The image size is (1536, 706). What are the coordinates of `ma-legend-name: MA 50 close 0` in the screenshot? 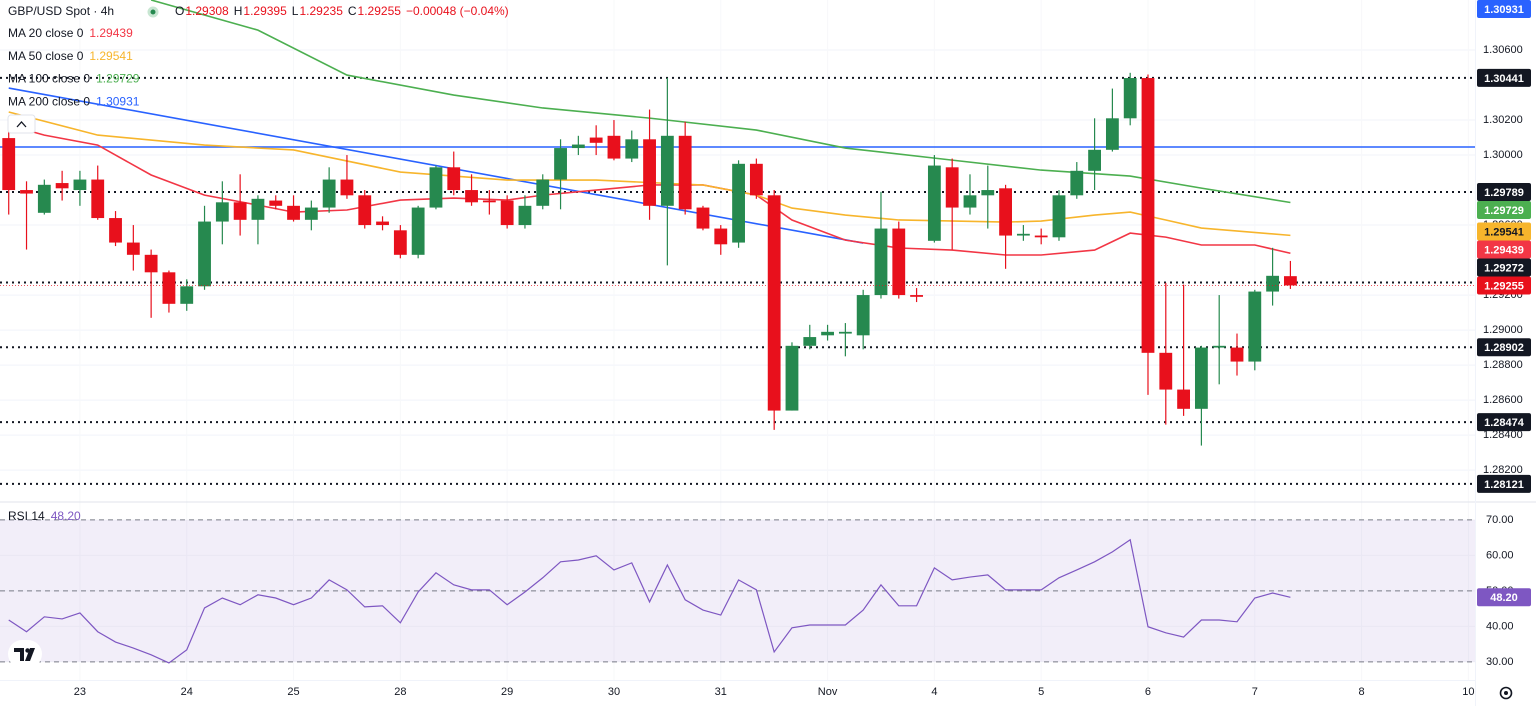 It's located at (46, 56).